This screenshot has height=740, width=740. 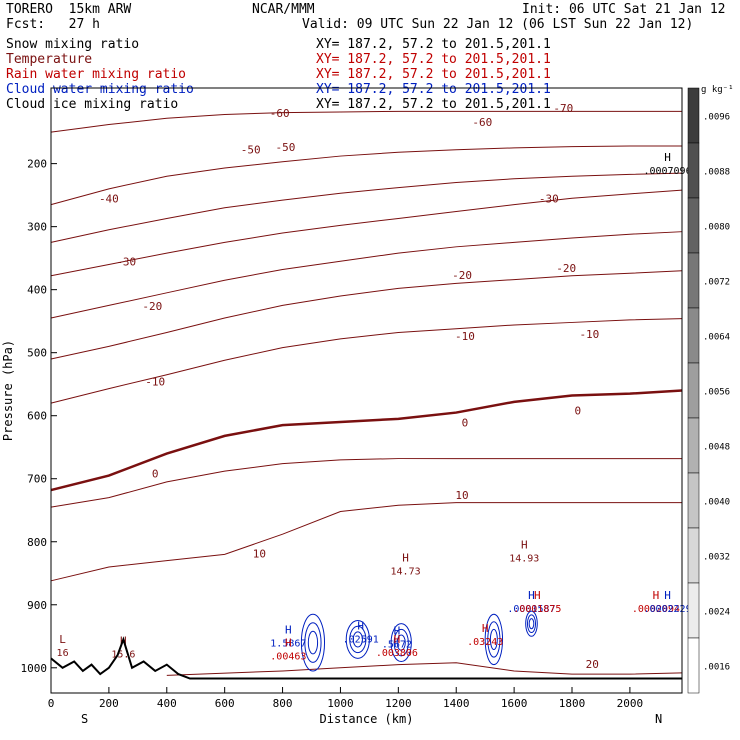 I want to click on legend-snow: Snow mixing ratio, so click(x=73, y=44).